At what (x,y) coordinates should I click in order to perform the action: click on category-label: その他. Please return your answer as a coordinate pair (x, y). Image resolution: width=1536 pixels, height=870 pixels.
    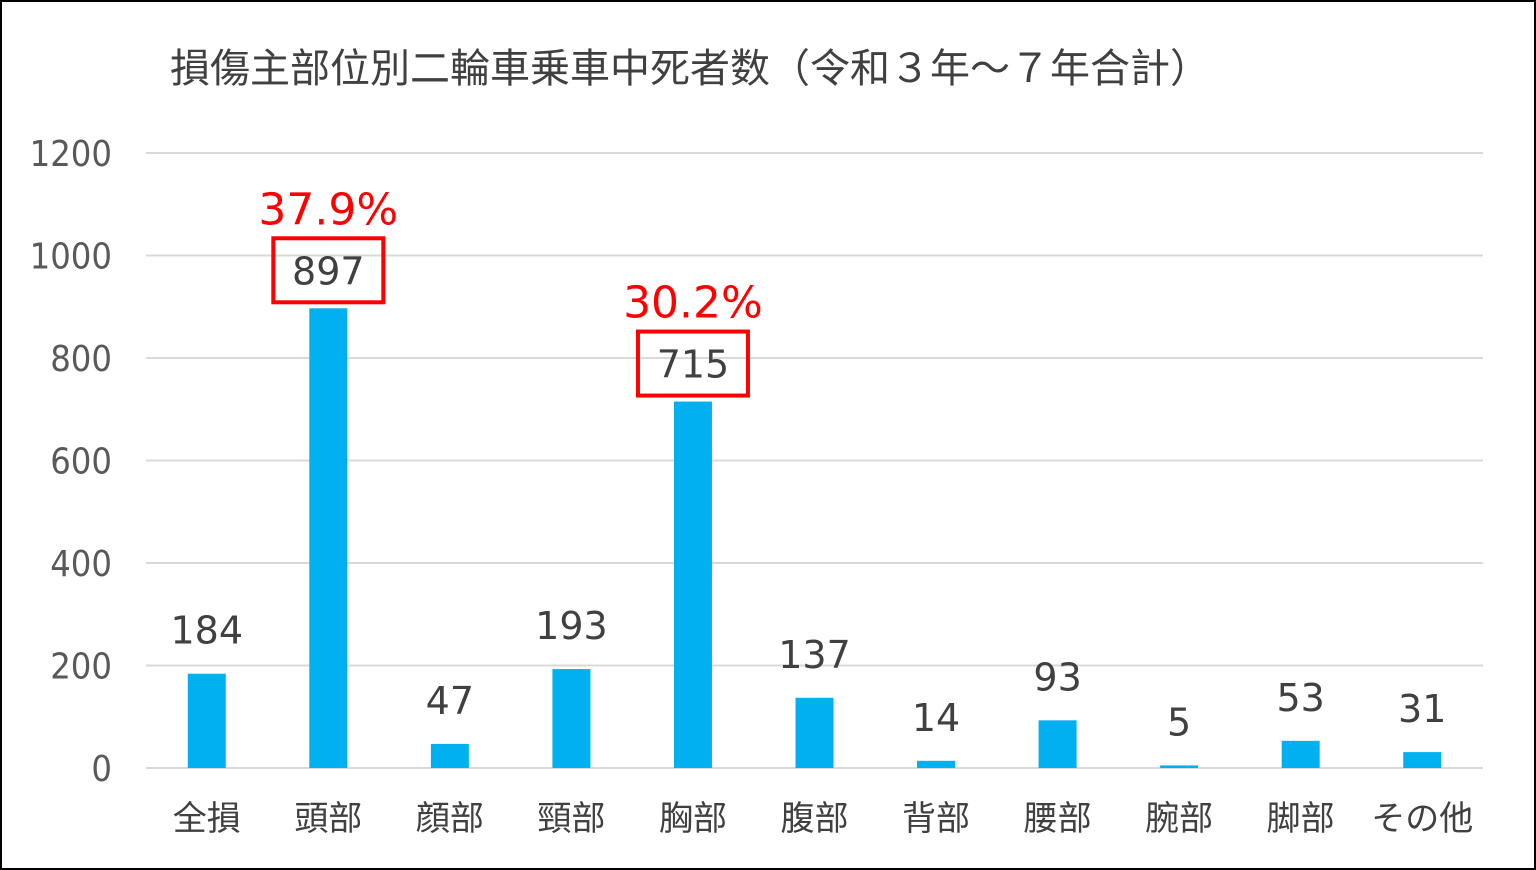
    Looking at the image, I should click on (1422, 819).